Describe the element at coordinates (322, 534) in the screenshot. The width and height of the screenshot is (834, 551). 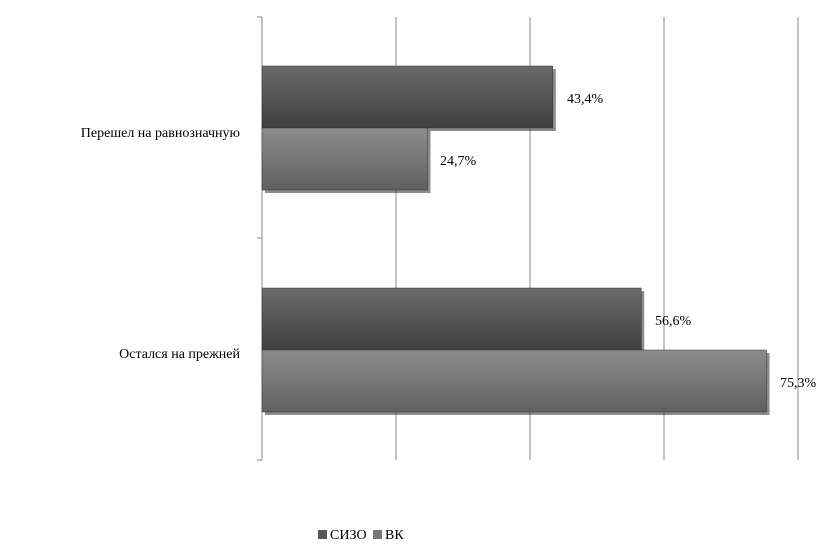
I see `legend-swatch-sizo` at that location.